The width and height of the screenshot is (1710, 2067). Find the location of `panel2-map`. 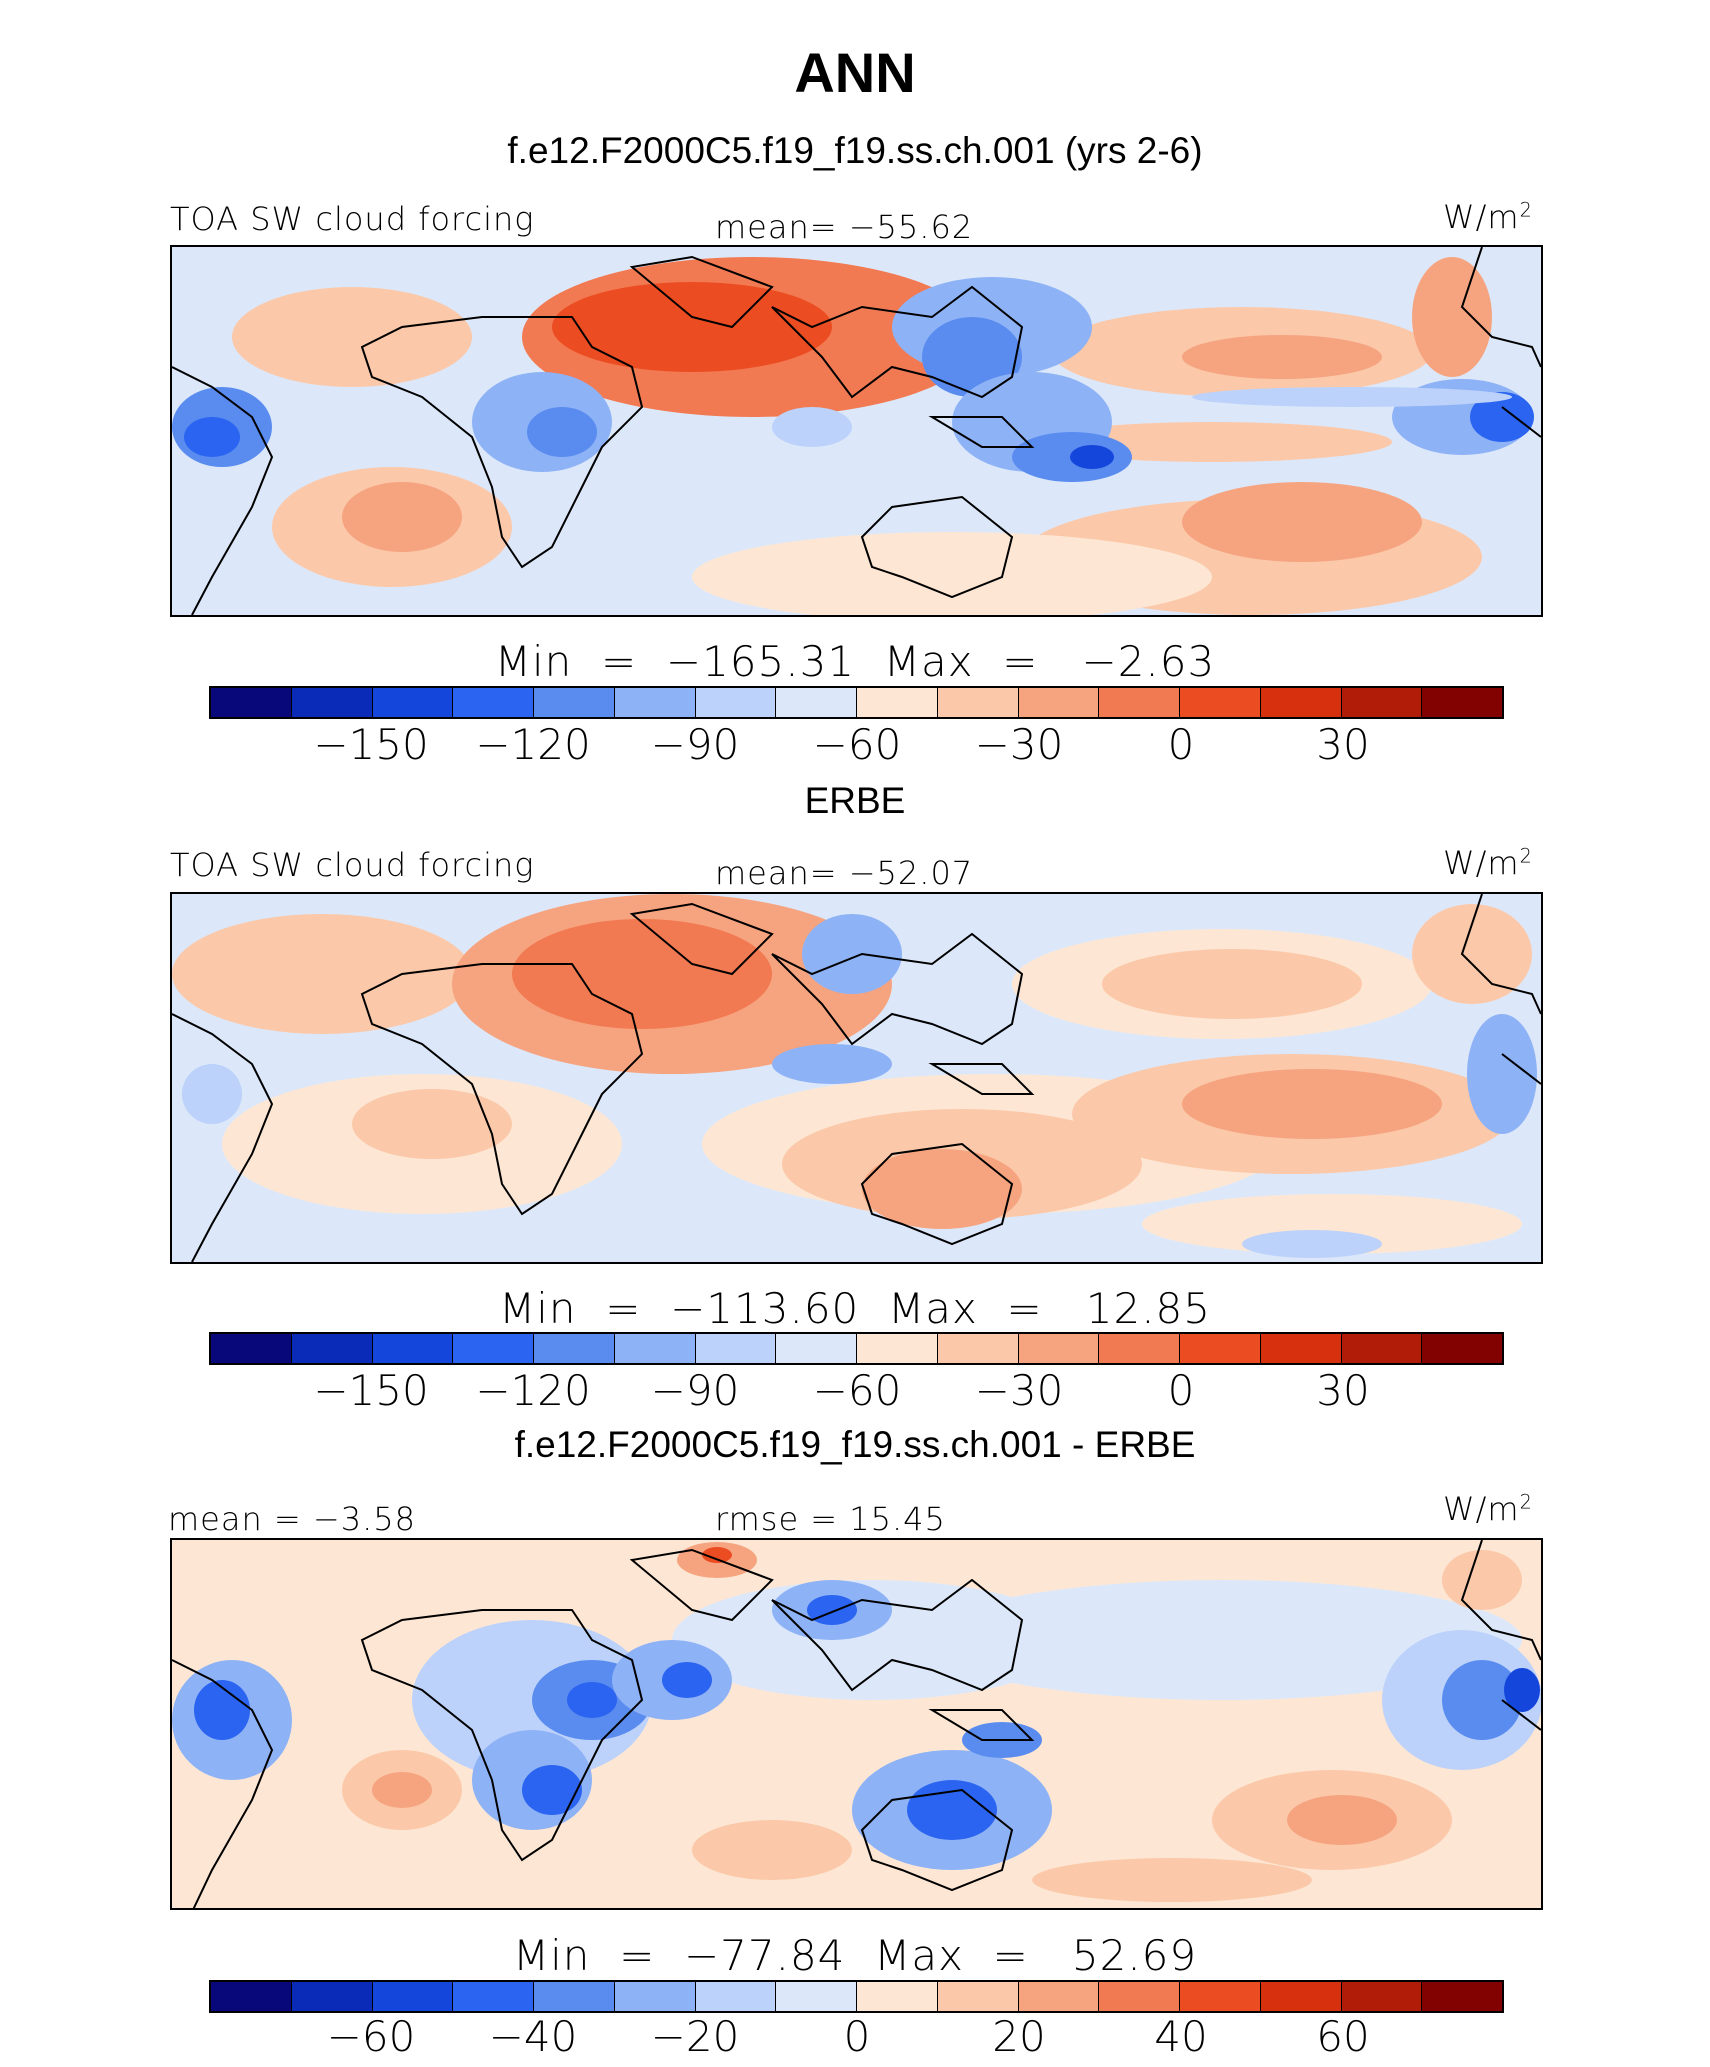

panel2-map is located at coordinates (856, 1078).